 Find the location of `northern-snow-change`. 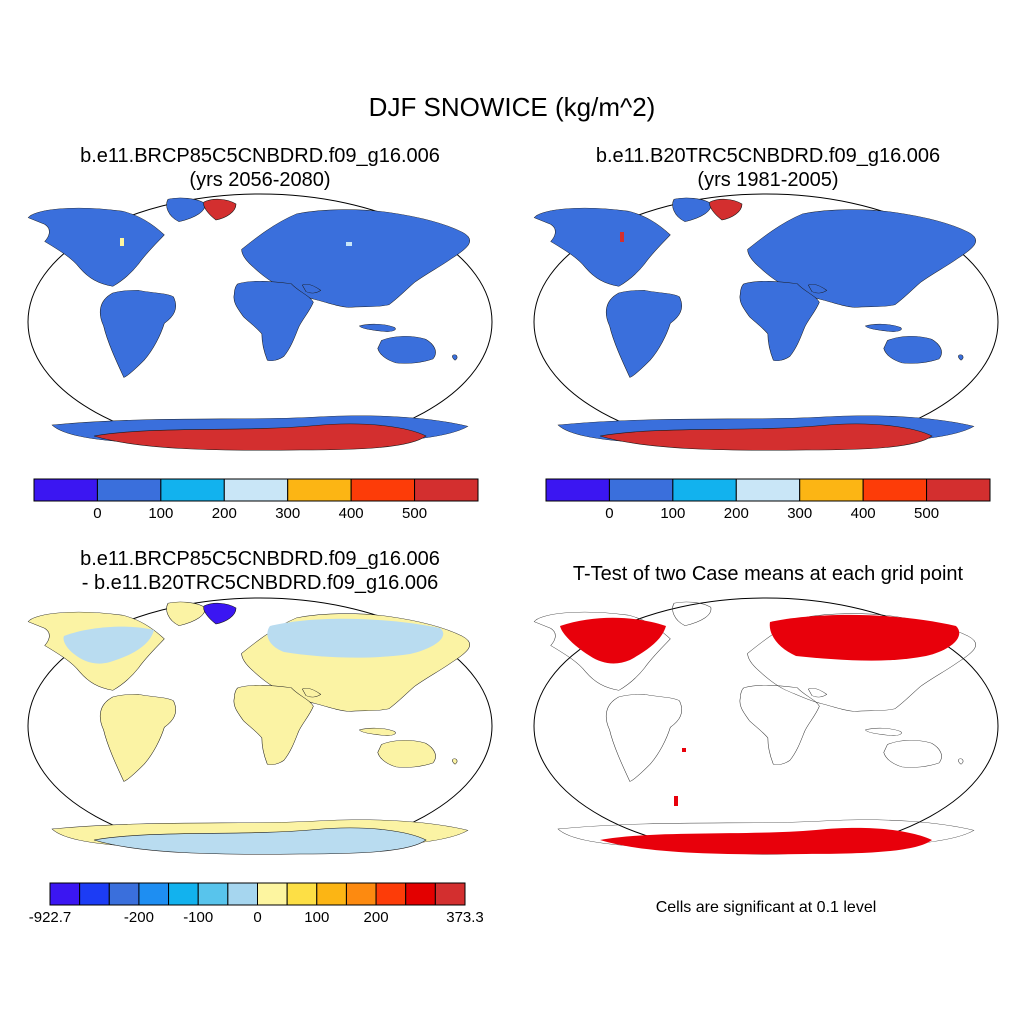

northern-snow-change is located at coordinates (253, 641).